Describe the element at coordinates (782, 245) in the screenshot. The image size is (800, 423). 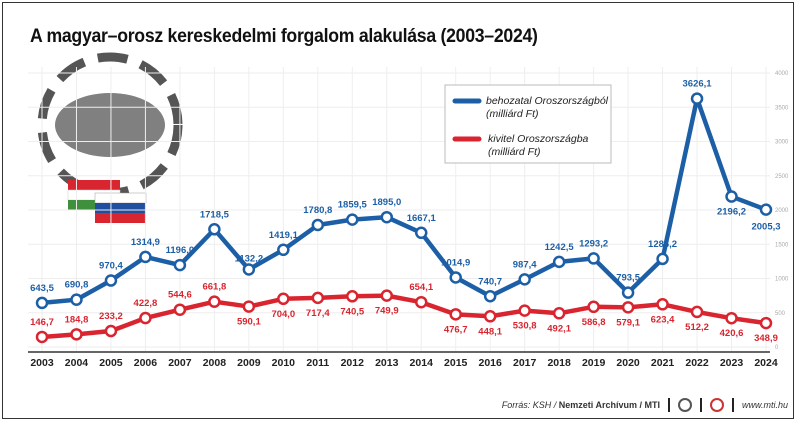
I see `y-tick-label: 1500` at that location.